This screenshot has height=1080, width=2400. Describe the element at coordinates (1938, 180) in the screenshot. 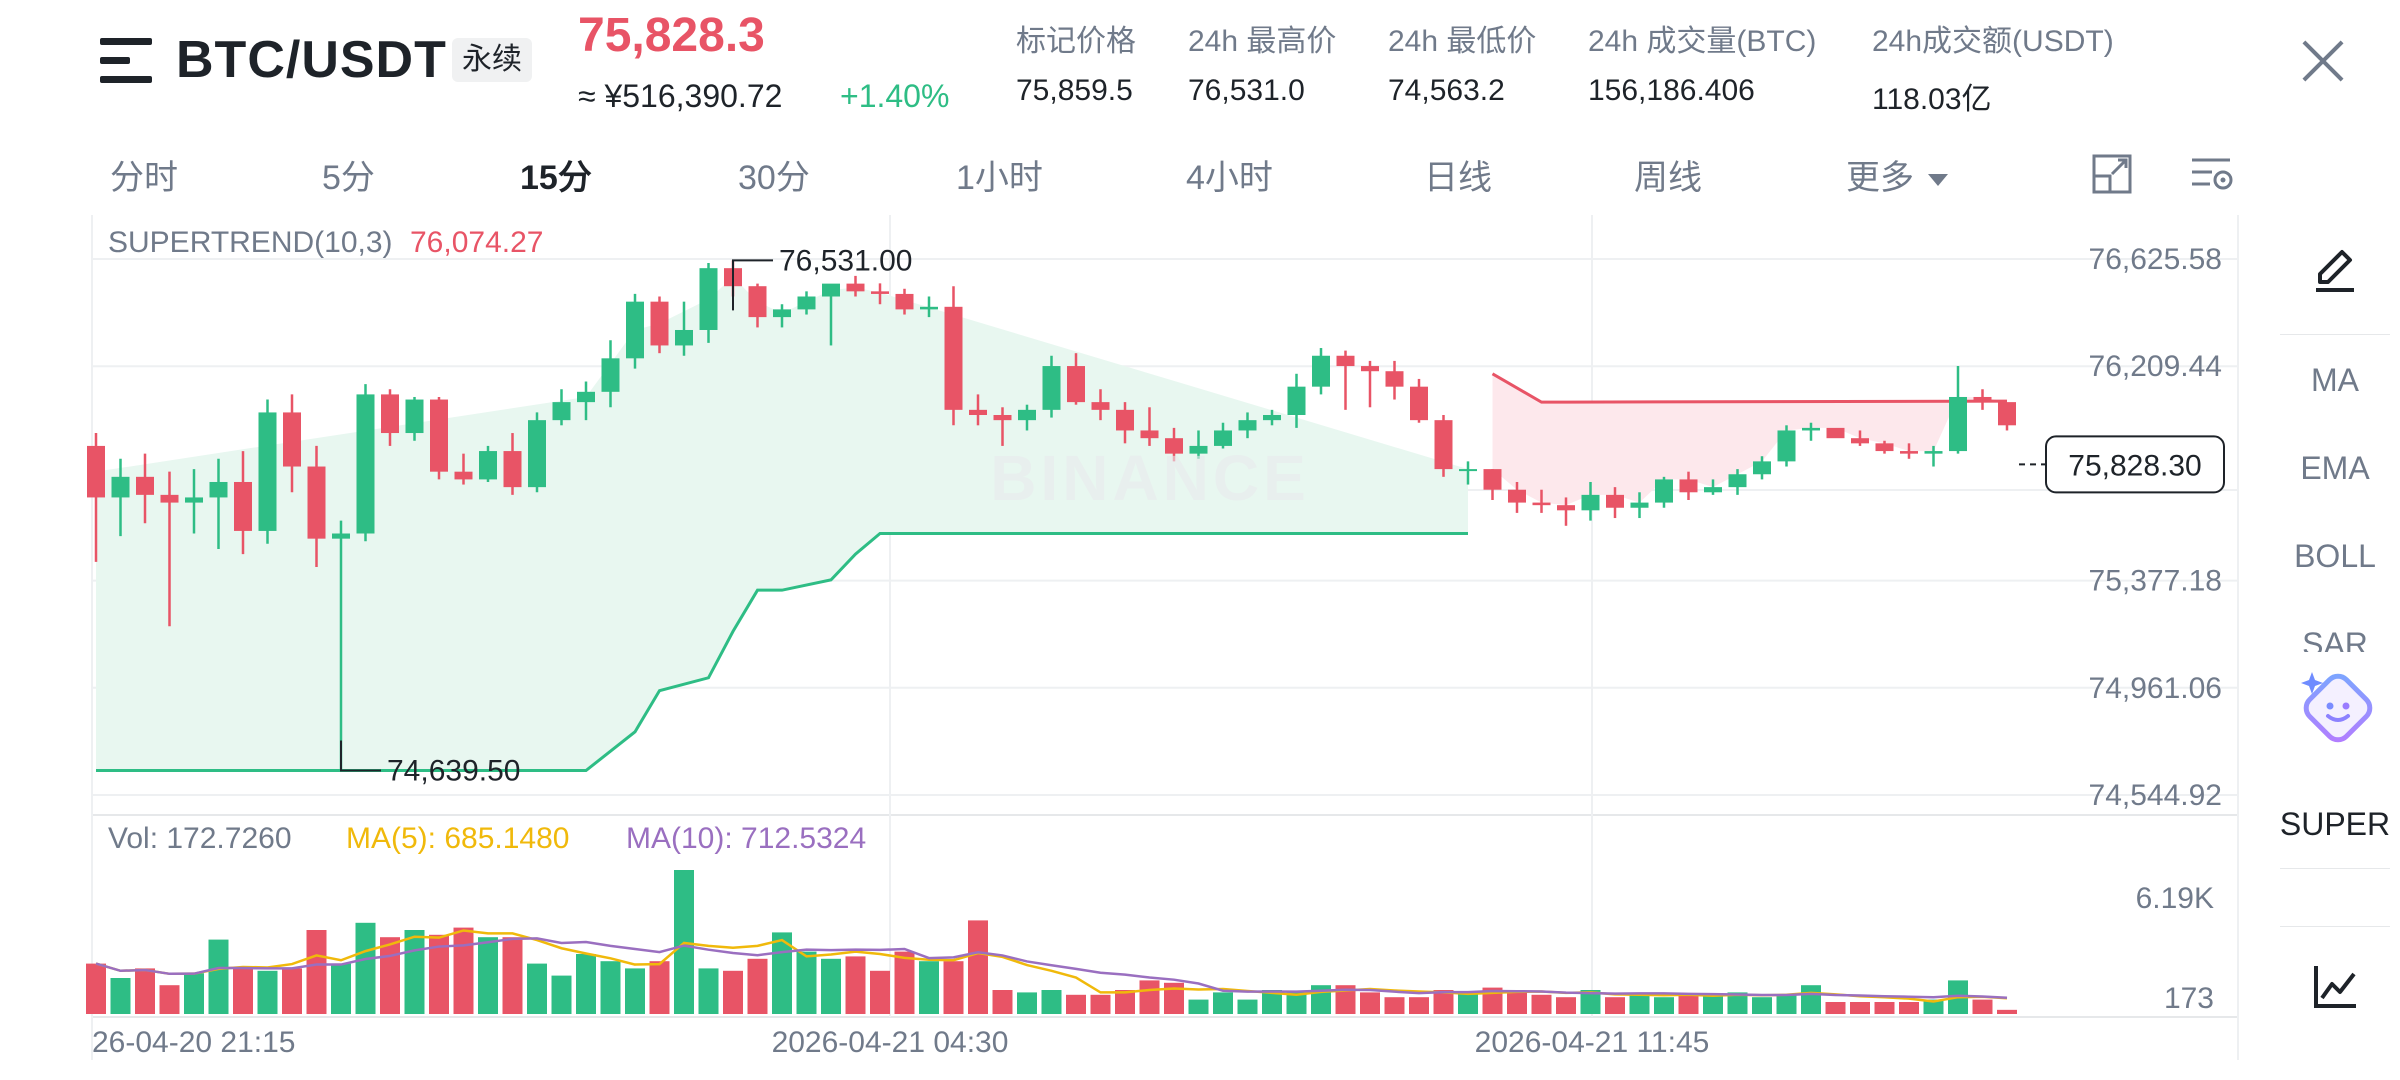

I see `caret-down-icon` at that location.